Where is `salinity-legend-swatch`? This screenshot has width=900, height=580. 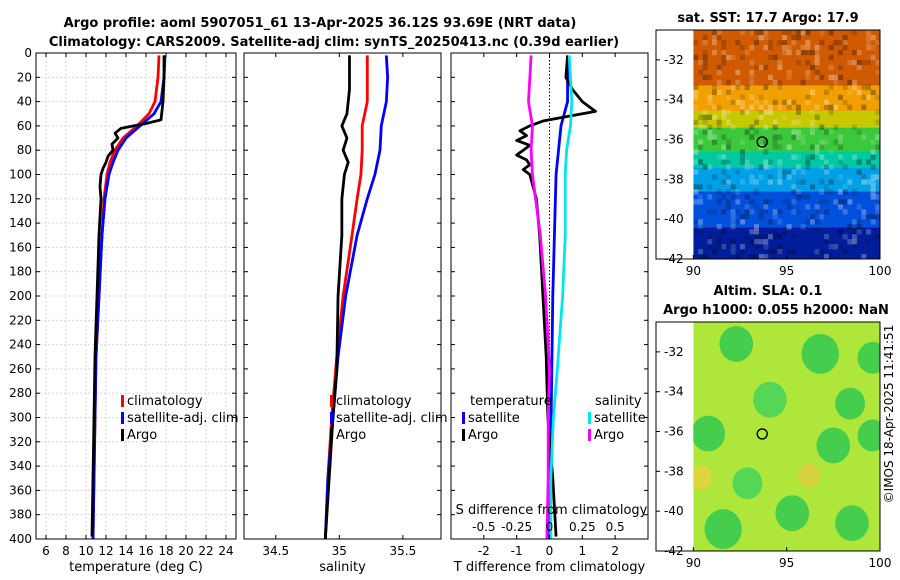 salinity-legend-swatch is located at coordinates (331, 435).